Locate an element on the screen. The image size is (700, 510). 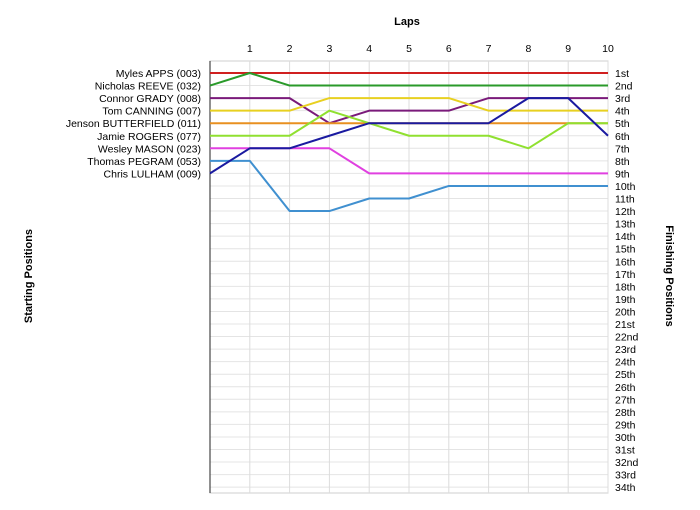
finishing-position-label: 4th is located at coordinates (622, 112).